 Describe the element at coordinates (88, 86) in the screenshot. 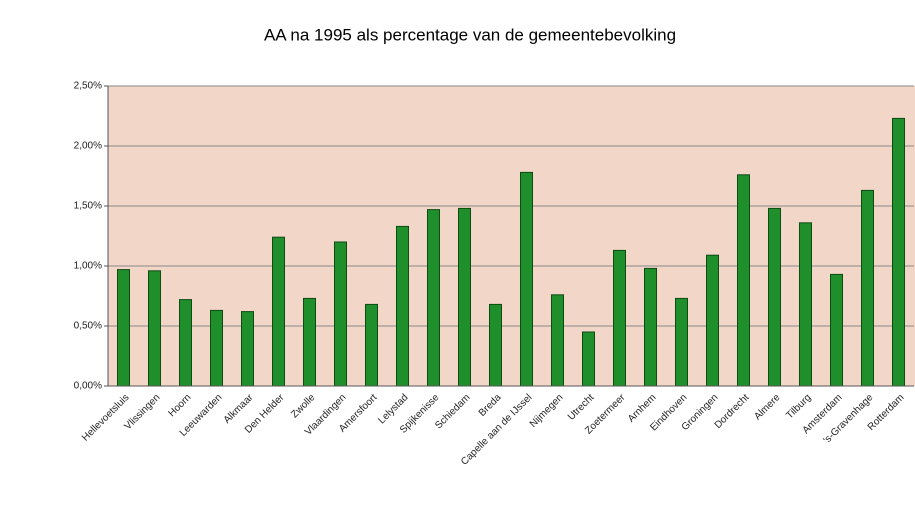

I see `y-tick-label: 2,50%` at that location.